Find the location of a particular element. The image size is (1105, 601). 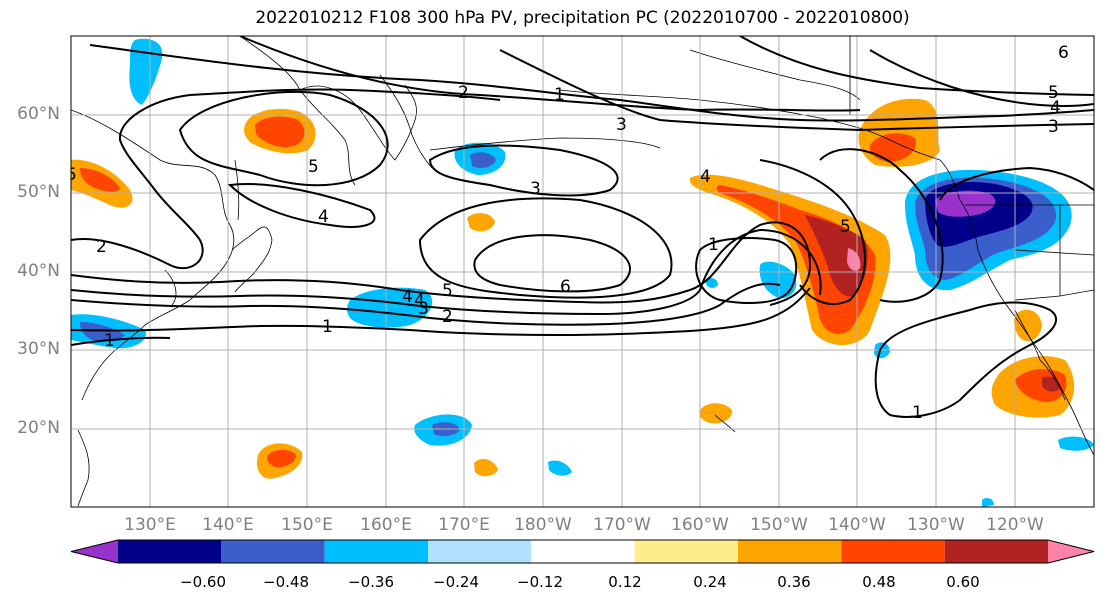

lon-label: 150°W is located at coordinates (779, 525).